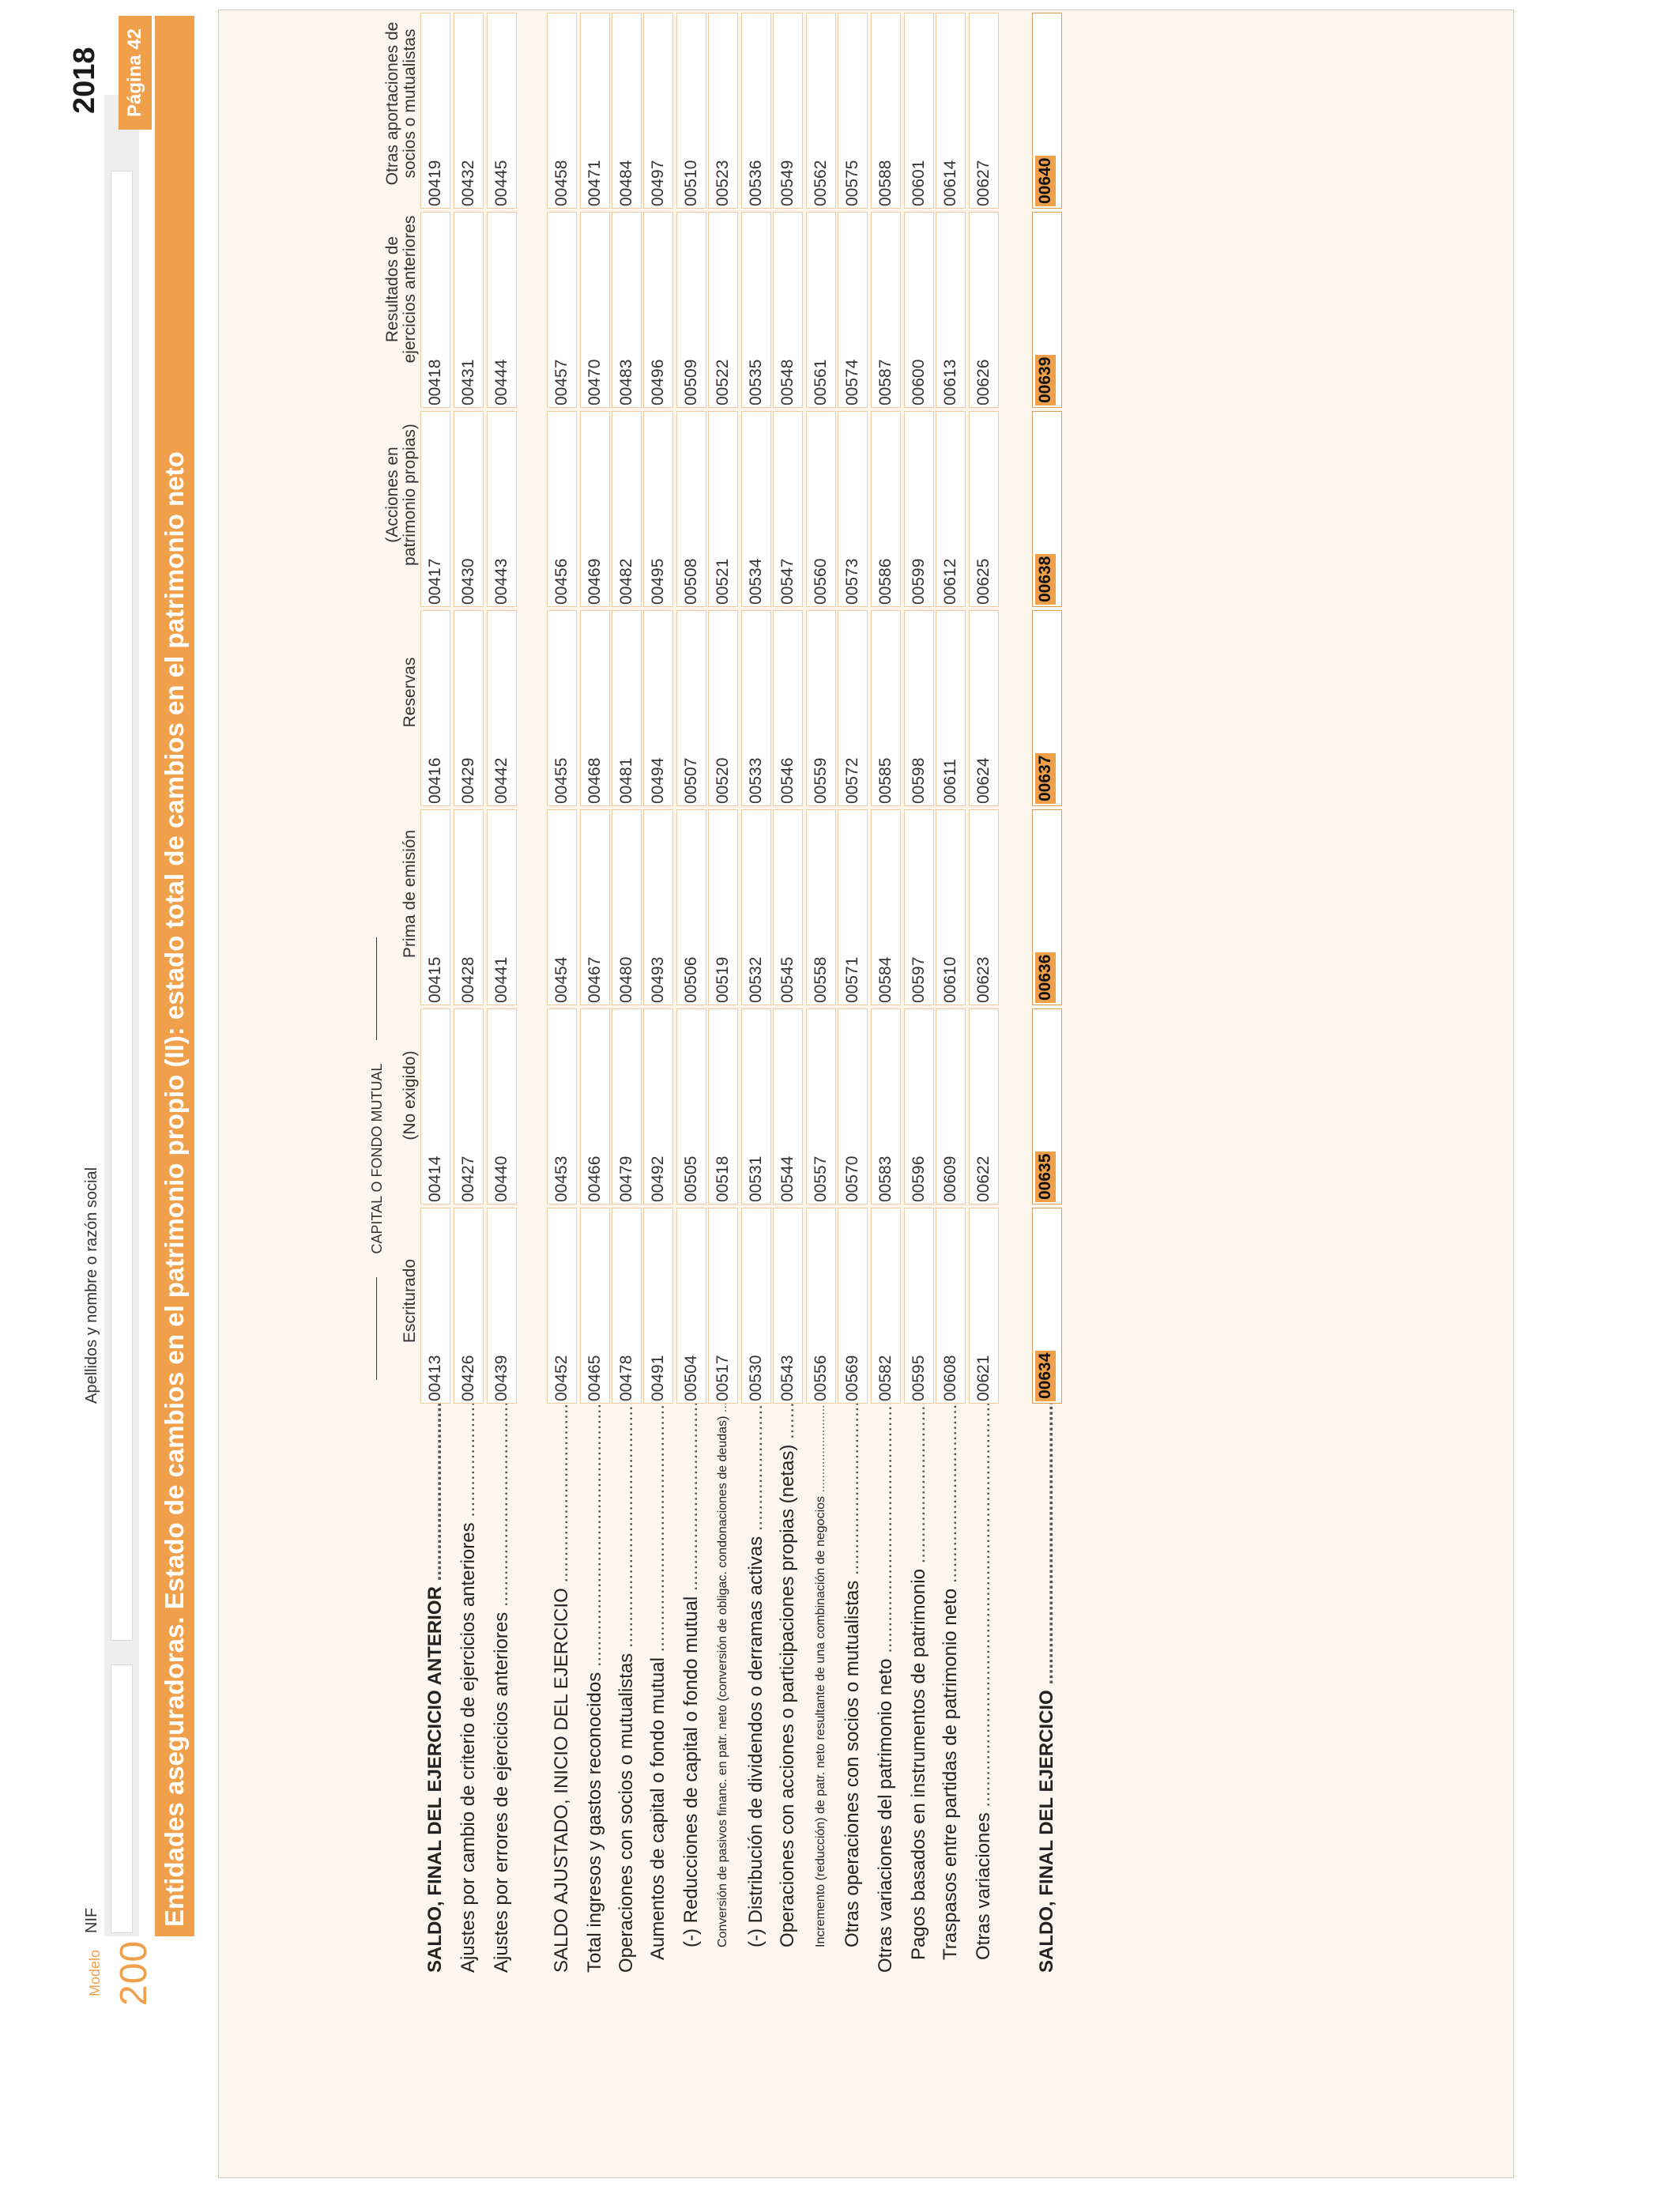 This screenshot has width=1680, height=2194. What do you see at coordinates (919, 509) in the screenshot?
I see `amount-cell: 00599` at bounding box center [919, 509].